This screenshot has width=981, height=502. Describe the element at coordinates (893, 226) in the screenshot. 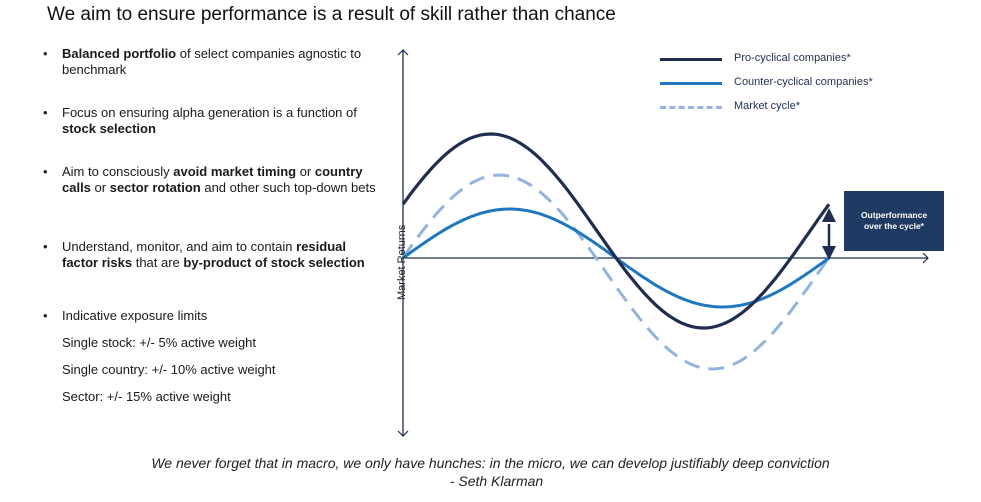

I see `callout-line-2: over the cycle*` at that location.